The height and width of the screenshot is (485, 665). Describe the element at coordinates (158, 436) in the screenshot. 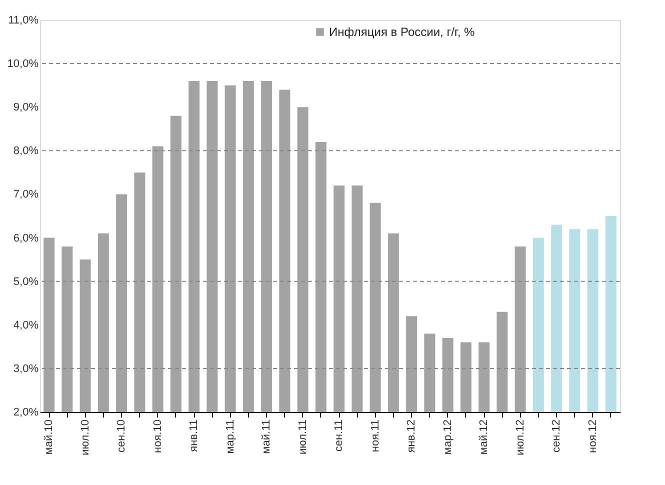

I see `x-tick-label: ноя.10` at that location.